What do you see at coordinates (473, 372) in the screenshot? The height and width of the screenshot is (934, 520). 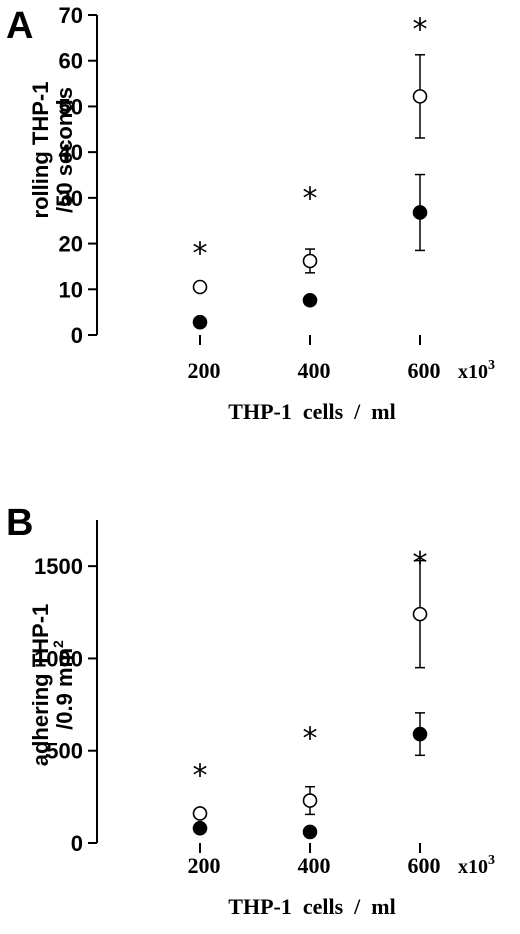 I see `panel-a-x-unit-base: x10` at bounding box center [473, 372].